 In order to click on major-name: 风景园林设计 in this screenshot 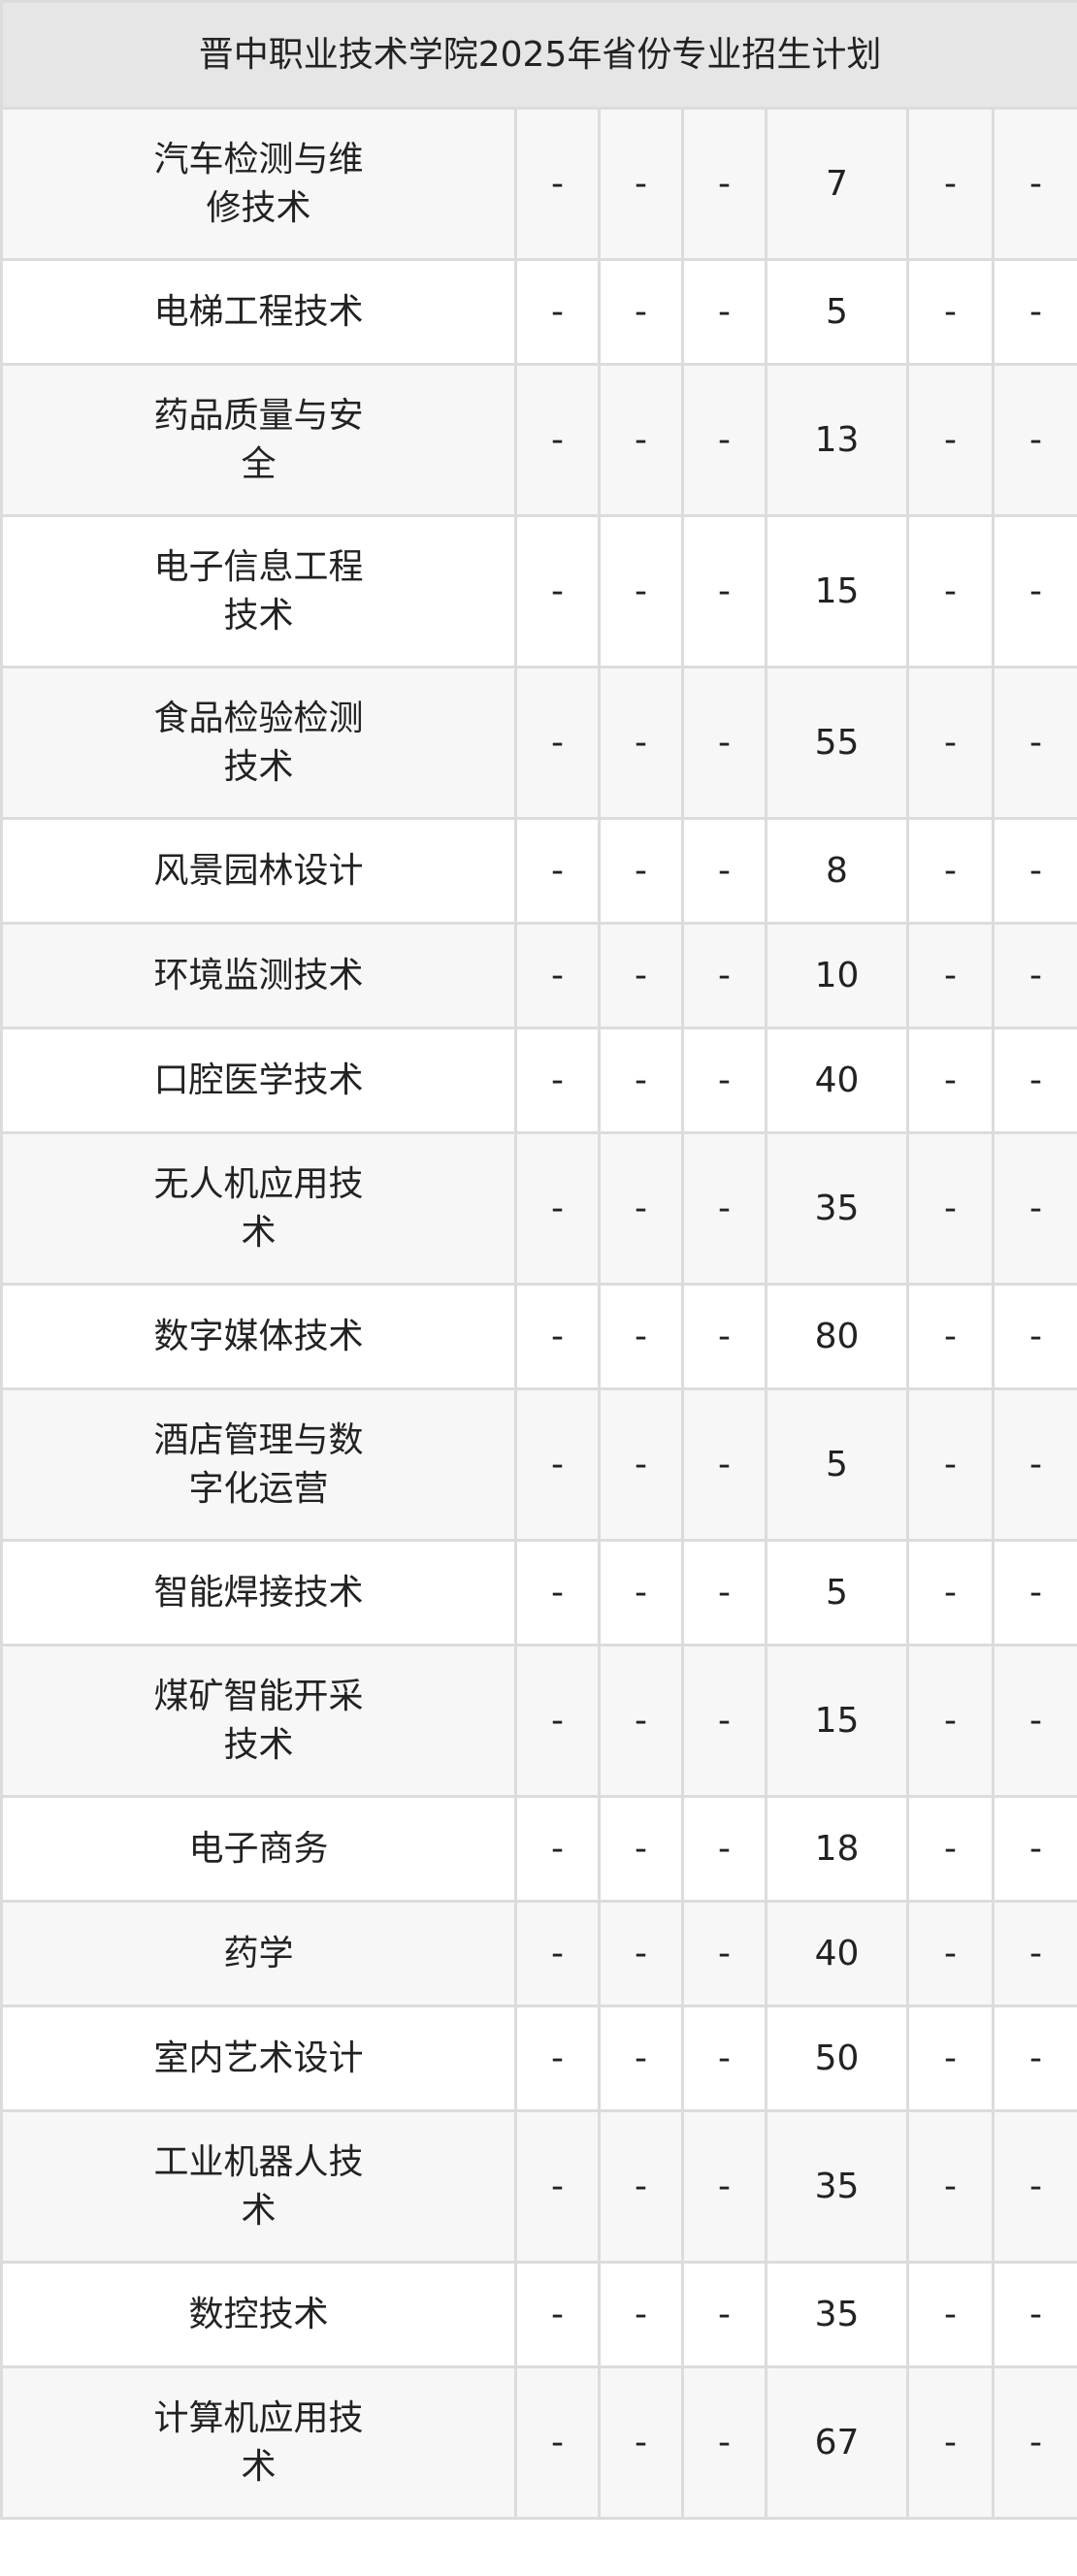, I will do `click(258, 870)`.